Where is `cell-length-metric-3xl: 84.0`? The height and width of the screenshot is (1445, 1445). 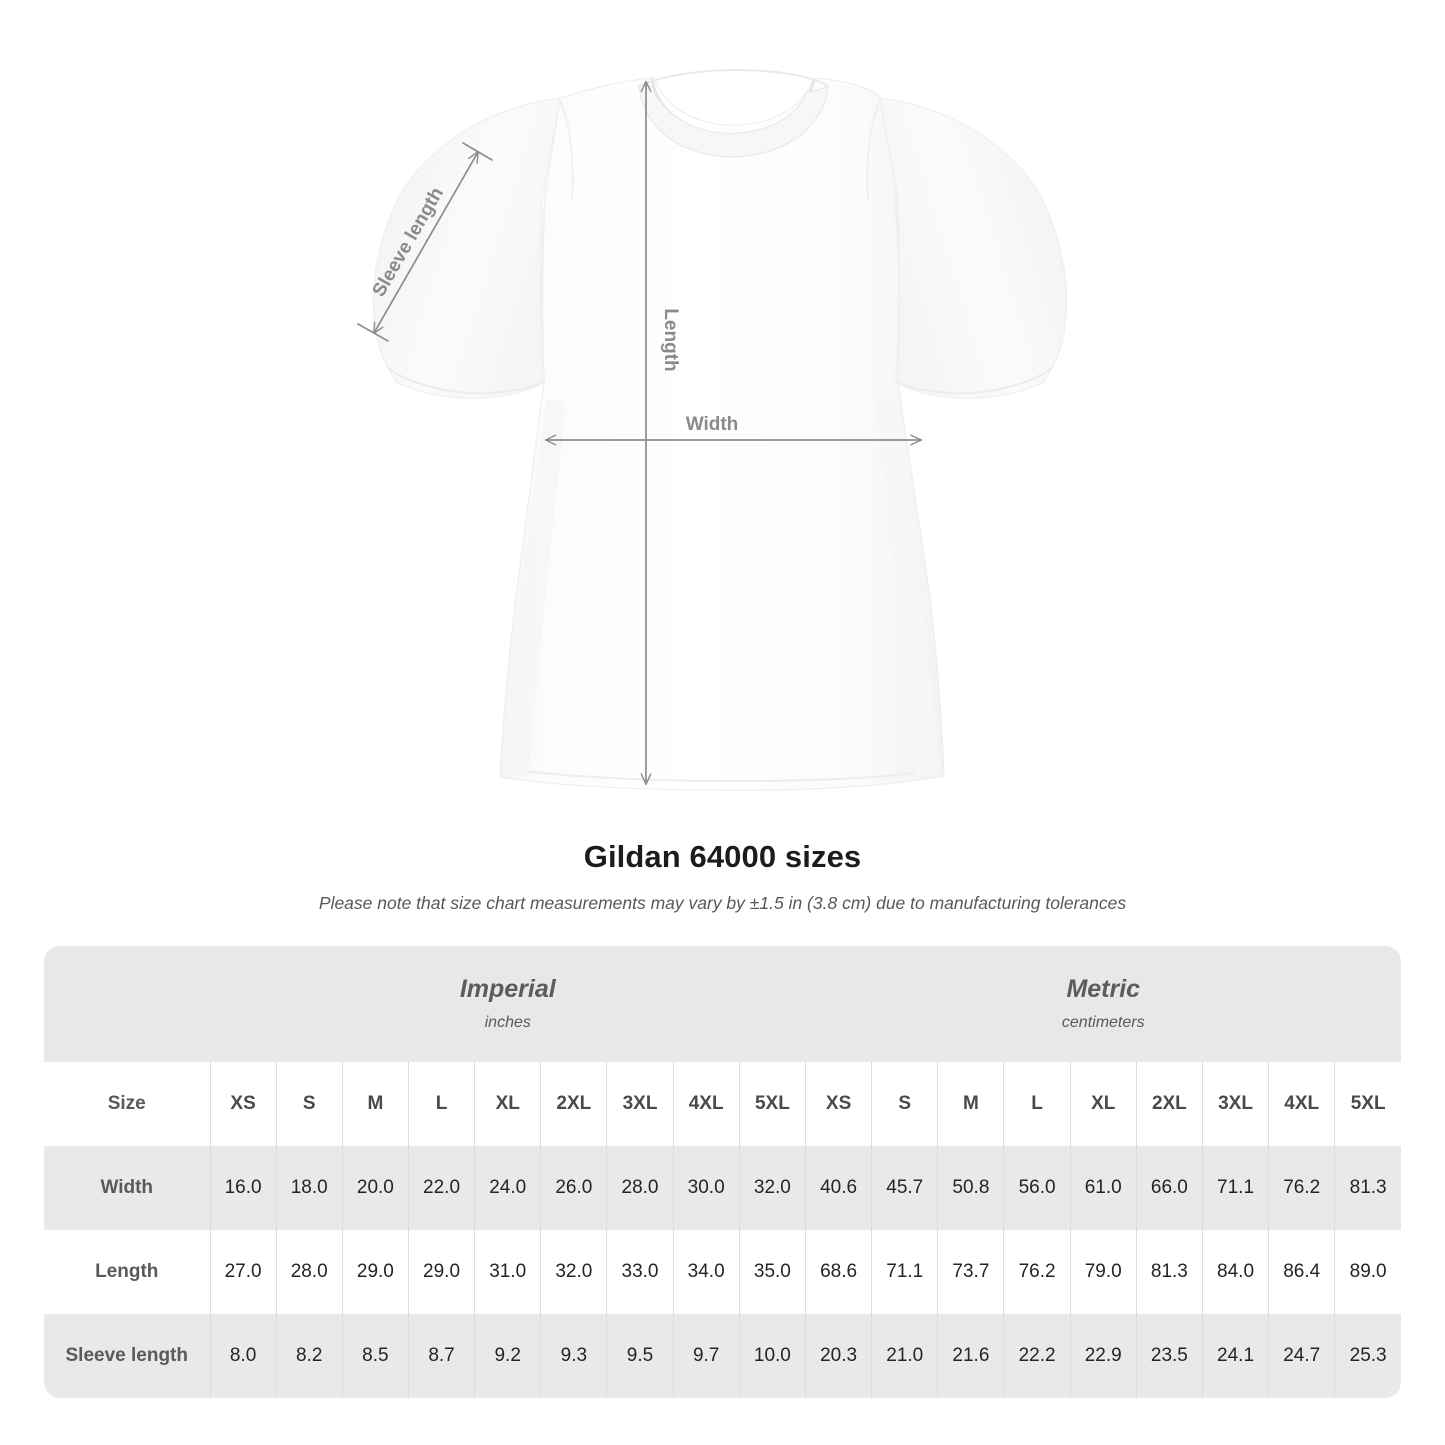
cell-length-metric-3xl: 84.0 is located at coordinates (1236, 1272).